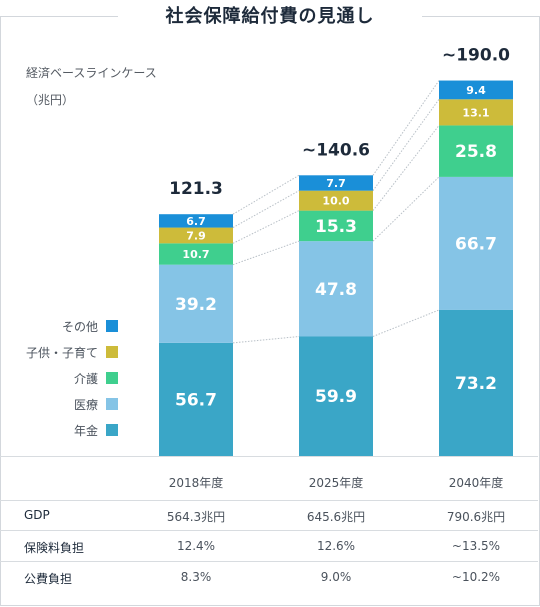  I want to click on data-label-pension: 56.7, so click(196, 400).